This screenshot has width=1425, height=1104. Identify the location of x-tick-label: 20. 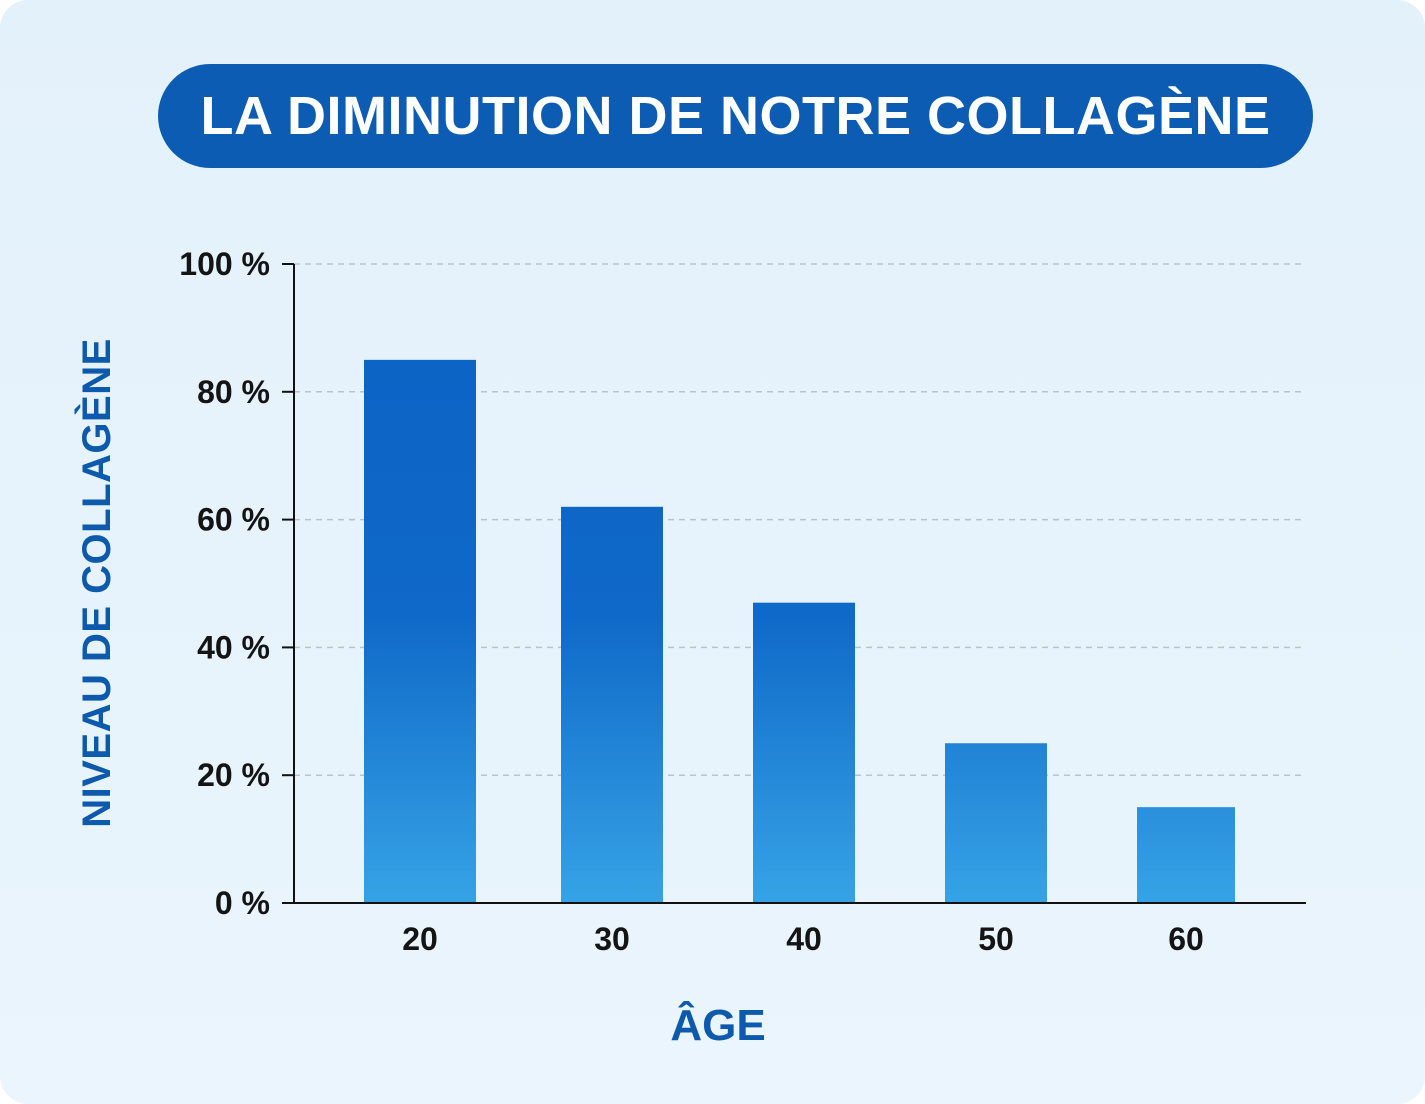
(420, 939).